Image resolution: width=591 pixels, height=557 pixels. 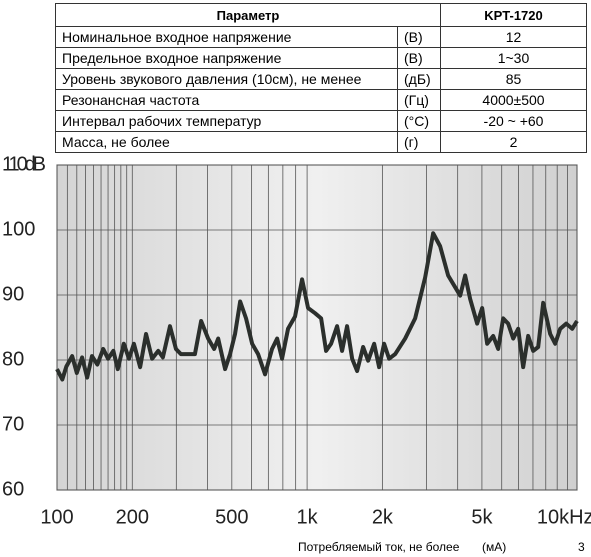 I want to click on table-cell: 12, so click(x=513, y=37).